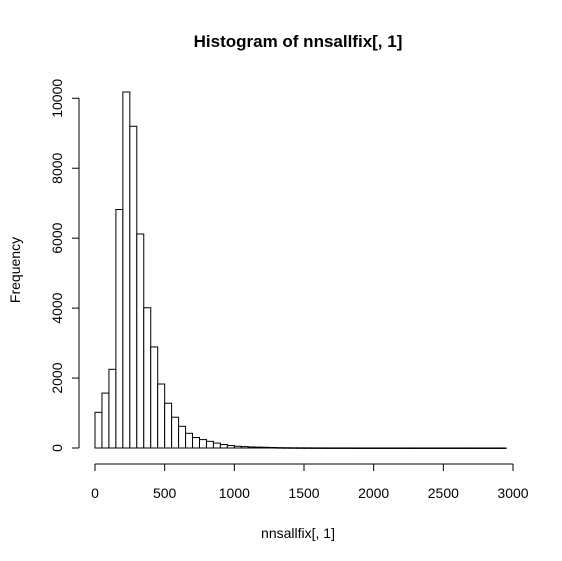 The height and width of the screenshot is (561, 562). I want to click on y-tick-label: 10000, so click(57, 98).